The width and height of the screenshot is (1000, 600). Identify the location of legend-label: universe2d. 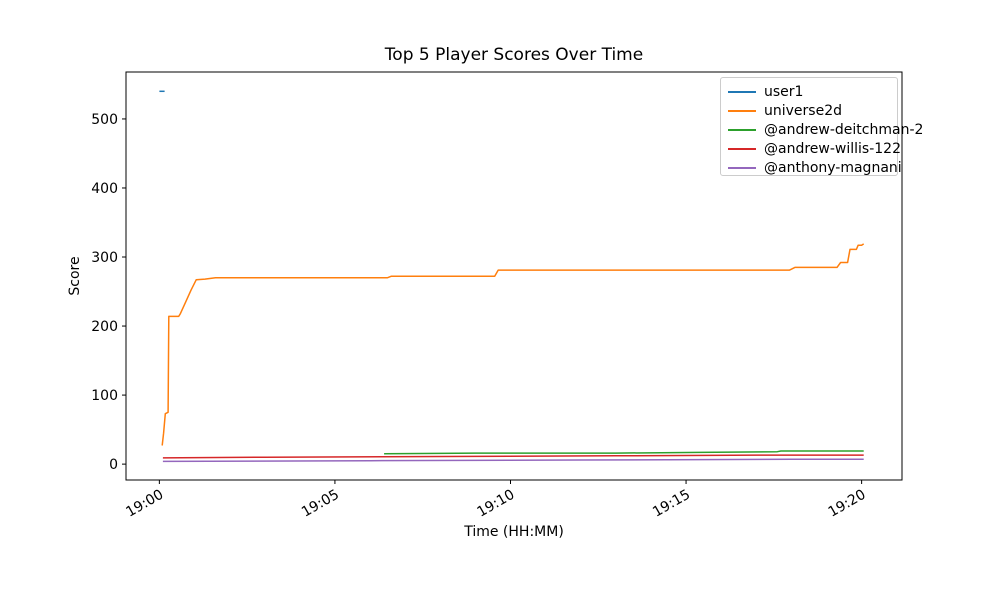
(803, 110).